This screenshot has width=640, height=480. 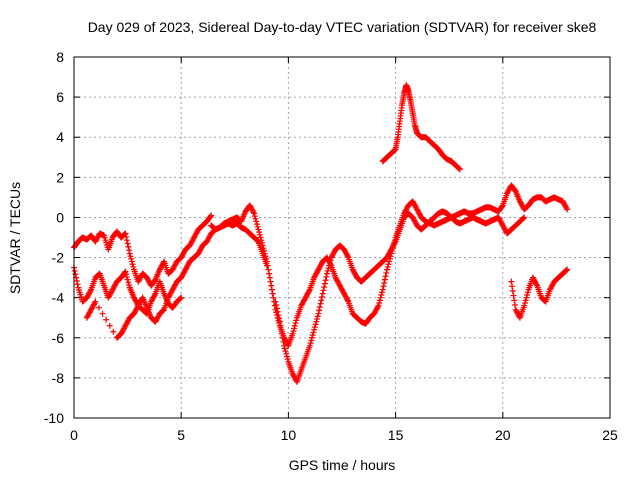 What do you see at coordinates (60, 57) in the screenshot?
I see `y-tick-label: 8` at bounding box center [60, 57].